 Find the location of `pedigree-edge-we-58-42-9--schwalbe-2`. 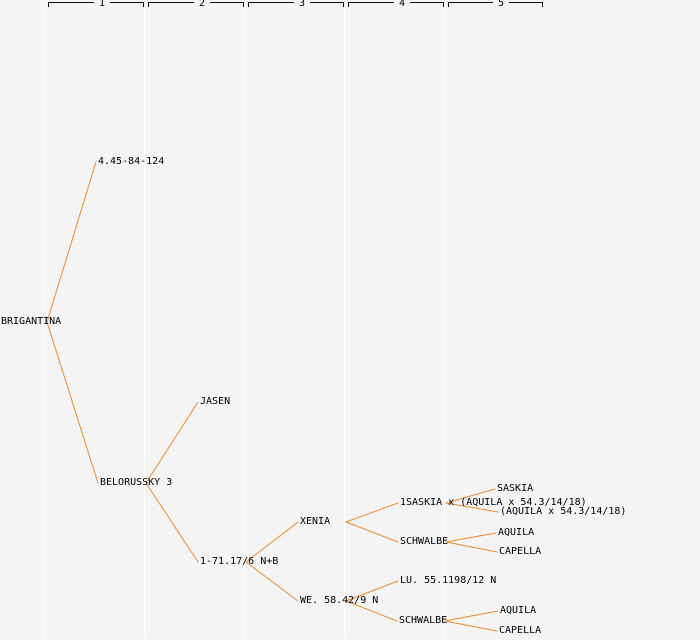

pedigree-edge-we-58-42-9--schwalbe-2 is located at coordinates (371, 611).